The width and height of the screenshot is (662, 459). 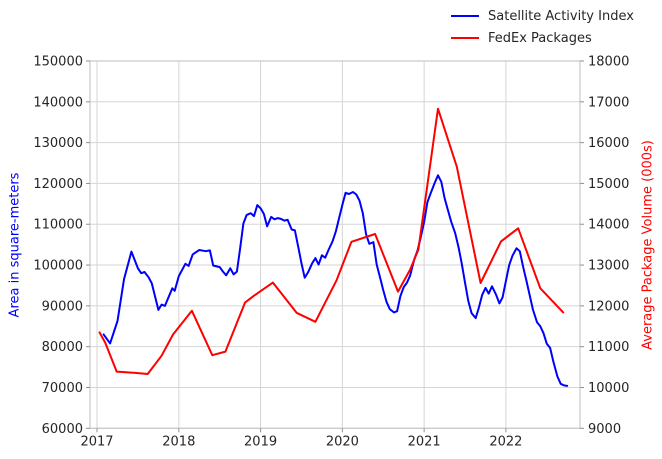 What do you see at coordinates (465, 16) in the screenshot?
I see `blue-line-swatch` at bounding box center [465, 16].